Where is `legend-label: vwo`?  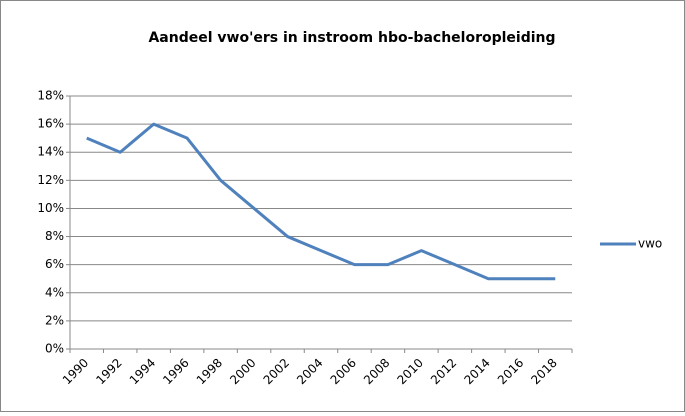
legend-label: vwo is located at coordinates (650, 244).